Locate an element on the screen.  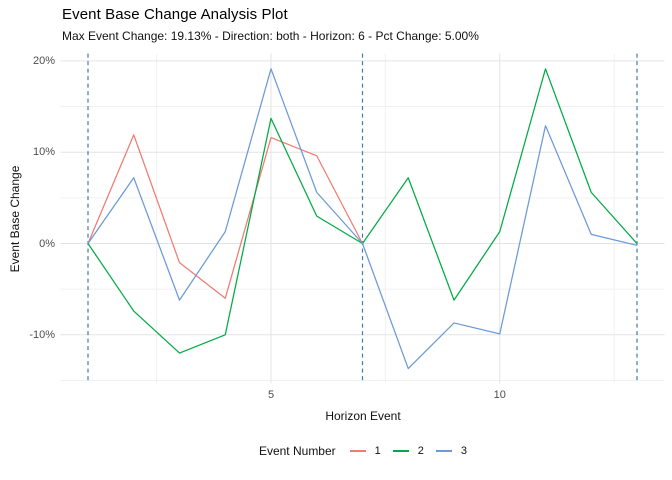
x-tick-label: 10 is located at coordinates (499, 395).